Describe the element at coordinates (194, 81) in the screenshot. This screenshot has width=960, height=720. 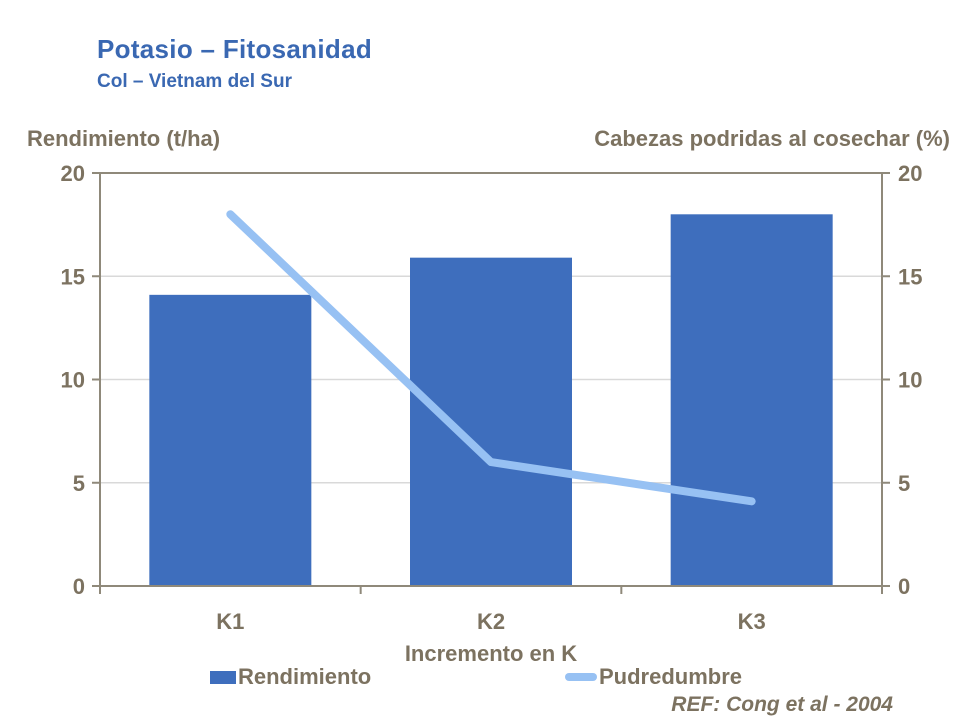
I see `slide-subtitle: Col – Vietnam del Sur` at that location.